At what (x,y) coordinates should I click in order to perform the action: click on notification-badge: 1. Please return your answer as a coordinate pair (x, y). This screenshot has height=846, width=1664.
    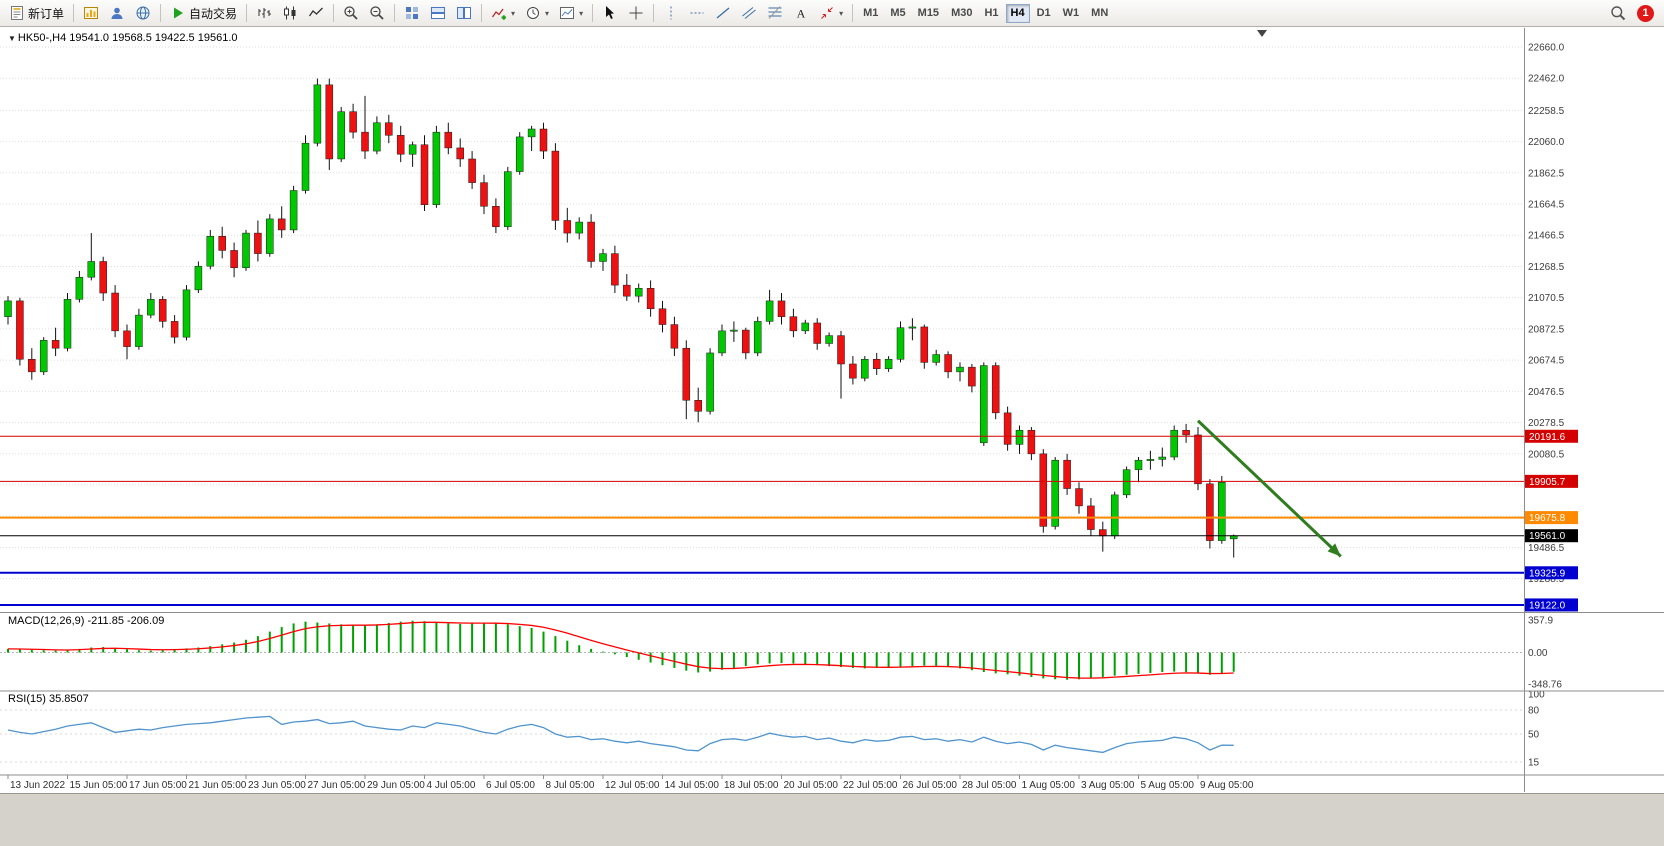
    Looking at the image, I should click on (1645, 13).